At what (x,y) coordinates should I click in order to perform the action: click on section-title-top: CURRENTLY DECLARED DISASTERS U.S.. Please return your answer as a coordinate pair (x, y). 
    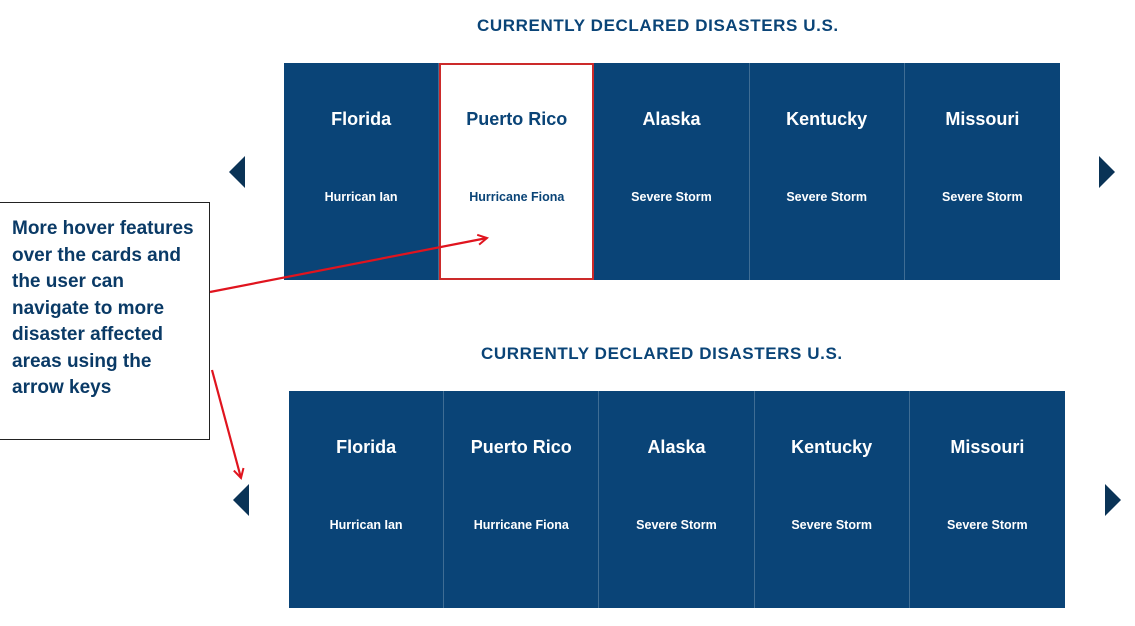
    Looking at the image, I should click on (658, 25).